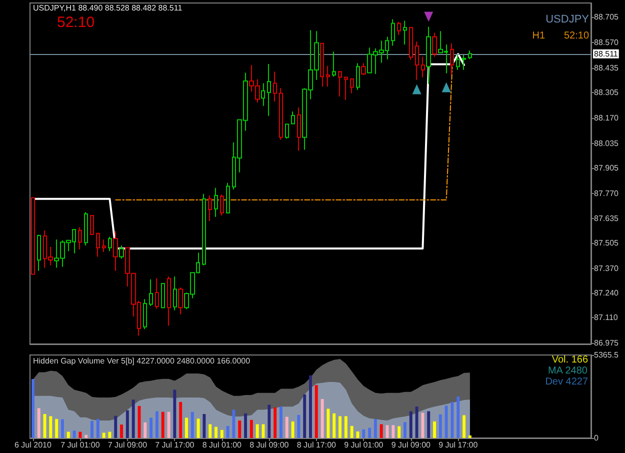 The image size is (625, 453). I want to click on y-tick-label: 88.570, so click(607, 43).